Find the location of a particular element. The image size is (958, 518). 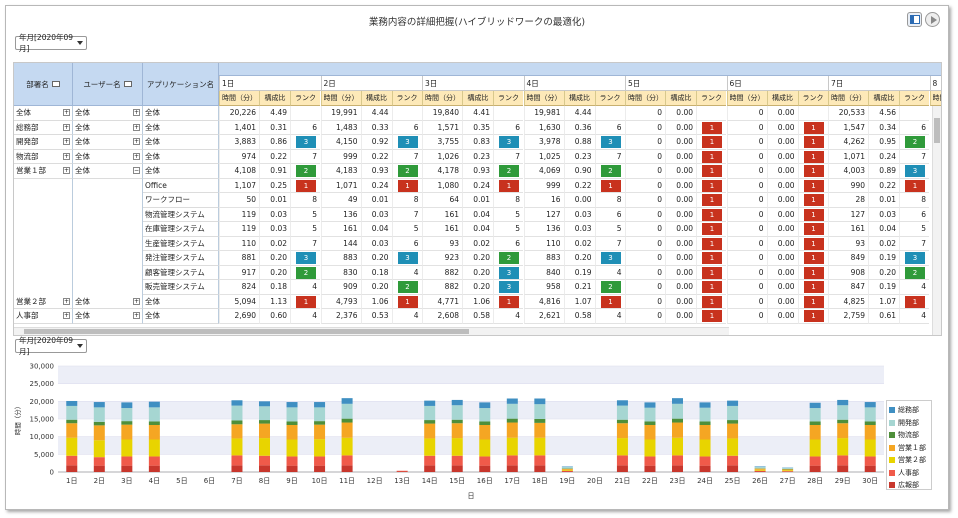

header-app: アプリケーション名 is located at coordinates (181, 84).